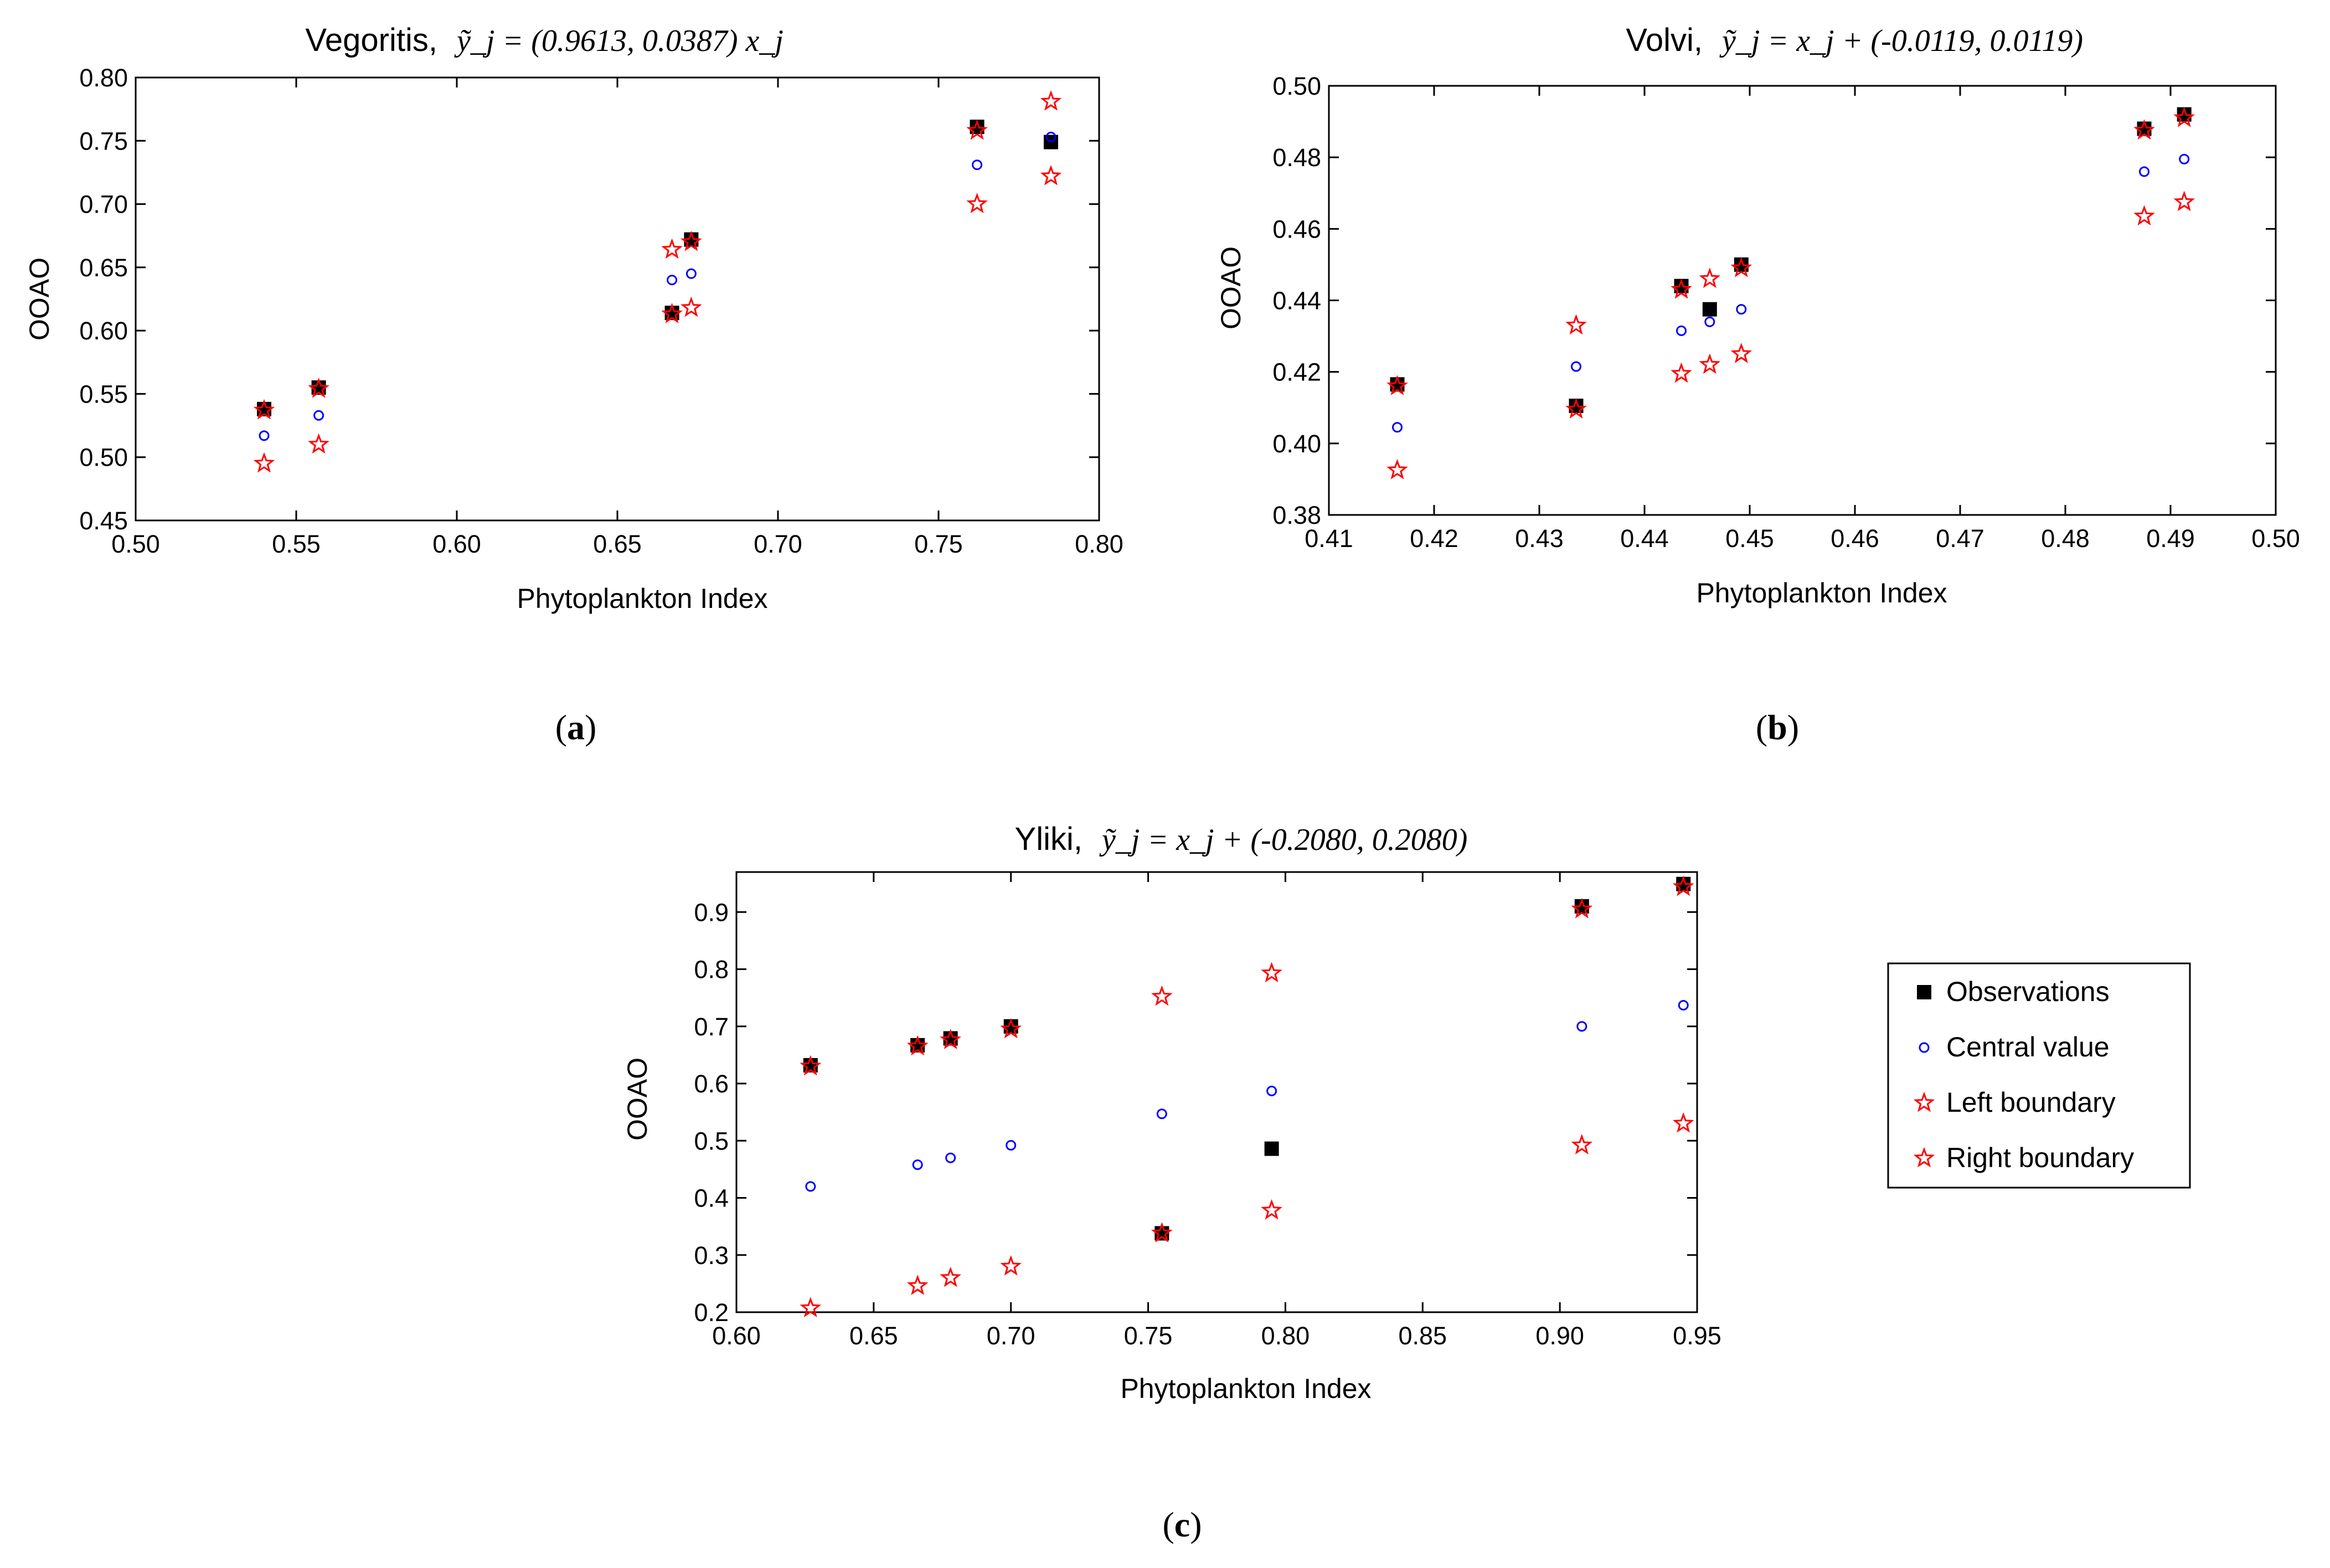 The height and width of the screenshot is (1568, 2330). I want to click on panel-a-y-ticks: 0.45 0.50 0.55 0.60 0.65 0.70 0.75 0.80, so click(589, 299).